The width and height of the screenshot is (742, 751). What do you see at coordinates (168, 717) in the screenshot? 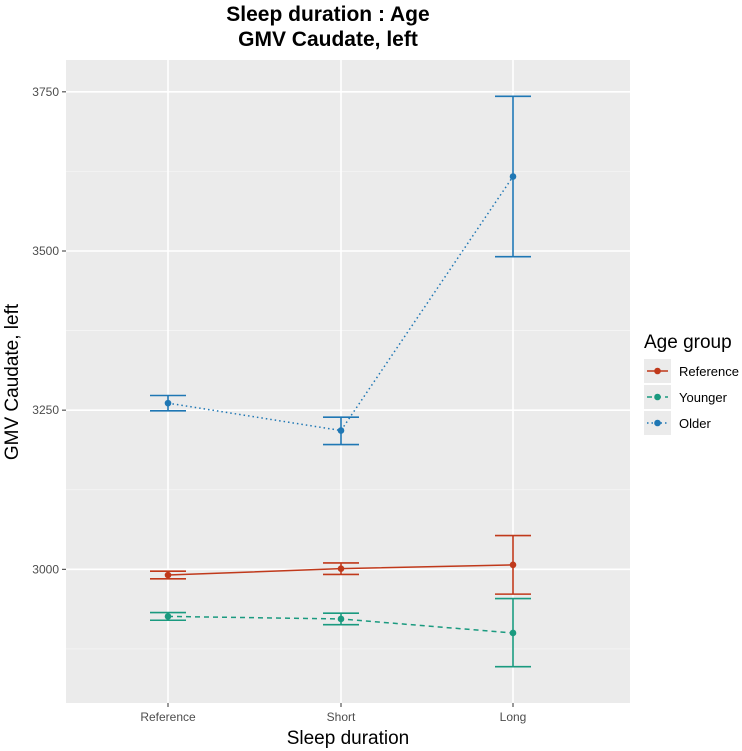
I see `x-tick-label: Reference` at bounding box center [168, 717].